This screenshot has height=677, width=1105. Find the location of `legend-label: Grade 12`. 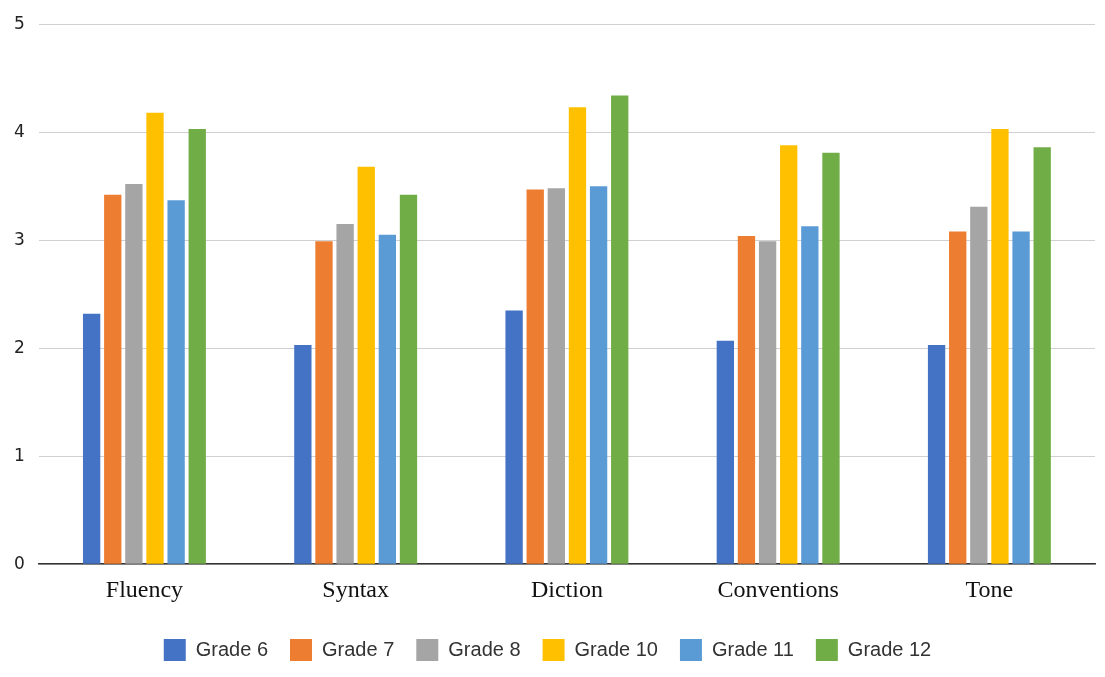

legend-label: Grade 12 is located at coordinates (889, 648).